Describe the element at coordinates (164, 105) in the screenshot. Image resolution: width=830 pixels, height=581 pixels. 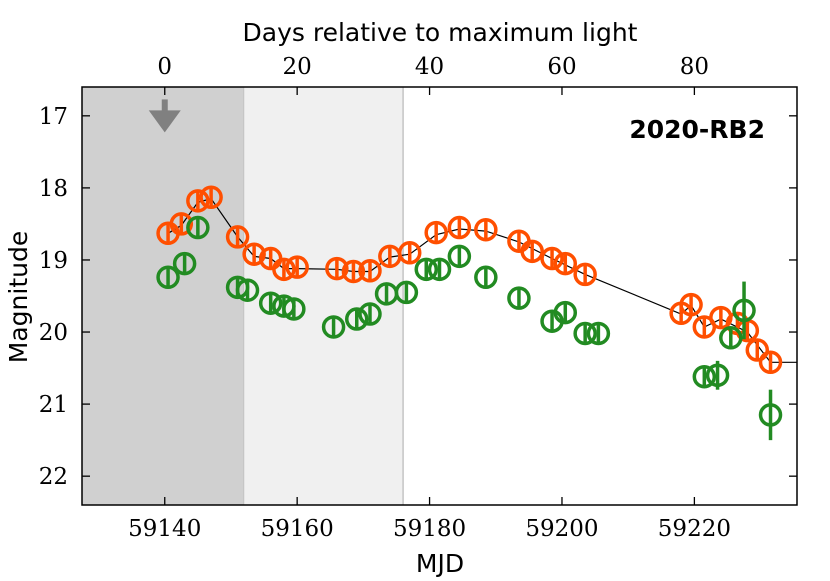
I see `upper-limit-arrow-shaft` at that location.